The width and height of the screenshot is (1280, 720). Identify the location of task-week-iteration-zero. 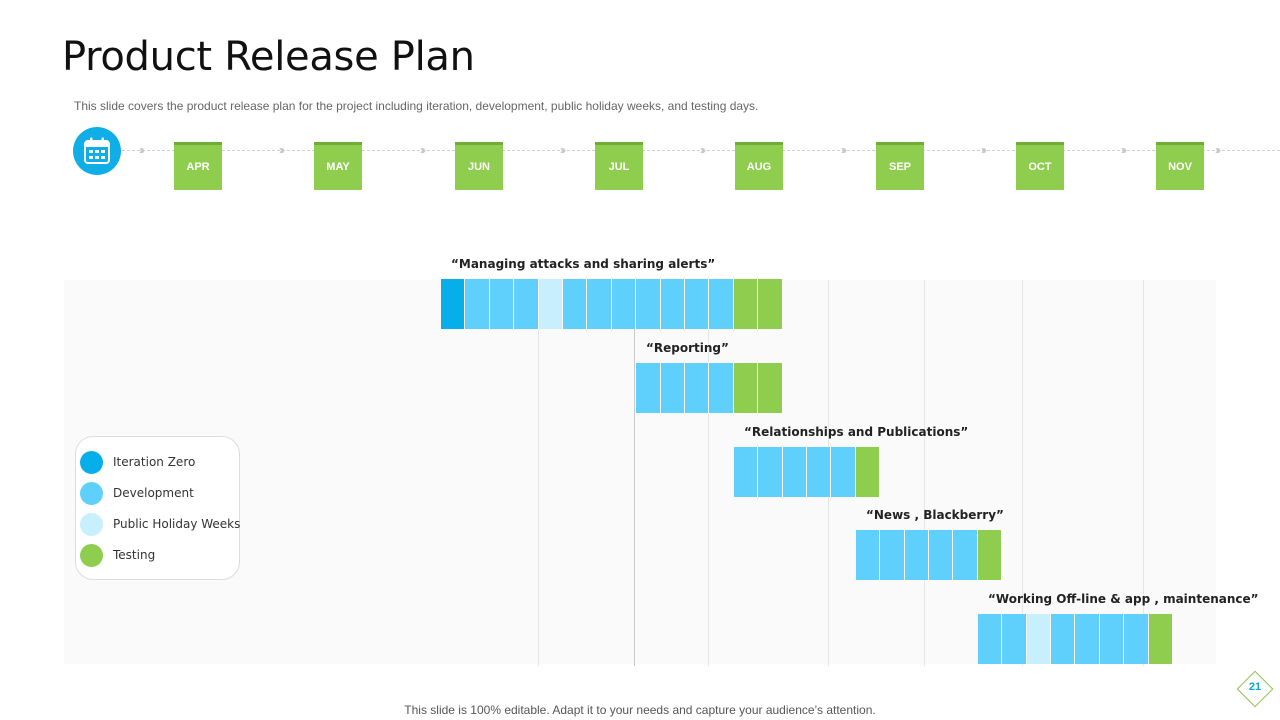
(453, 304).